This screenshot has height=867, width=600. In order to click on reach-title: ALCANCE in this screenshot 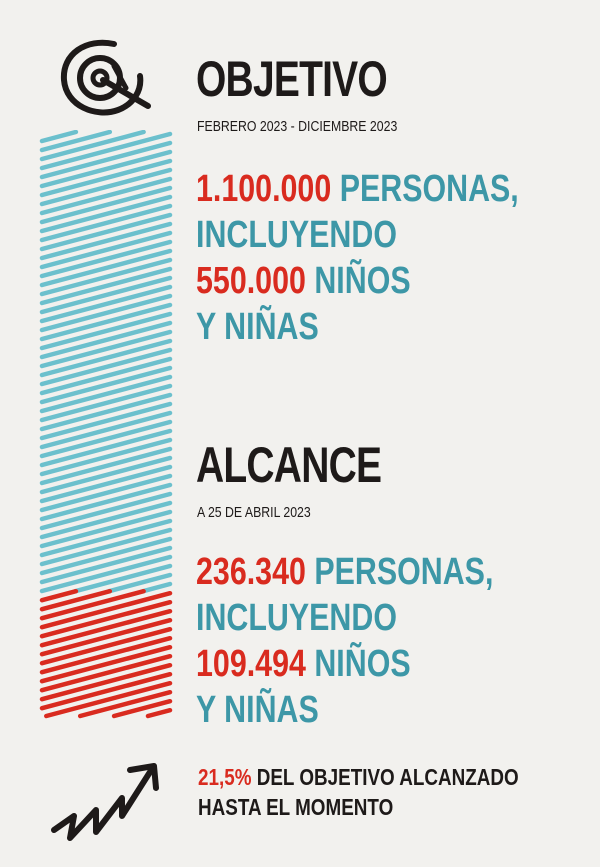, I will do `click(289, 465)`.